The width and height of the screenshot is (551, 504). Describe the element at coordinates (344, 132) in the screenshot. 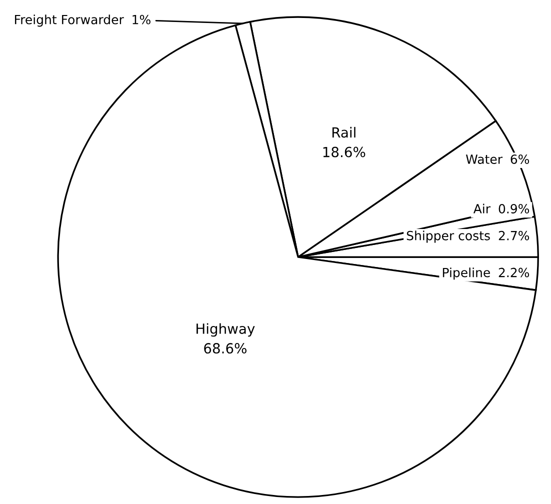

I see `slice-label: Rail` at that location.